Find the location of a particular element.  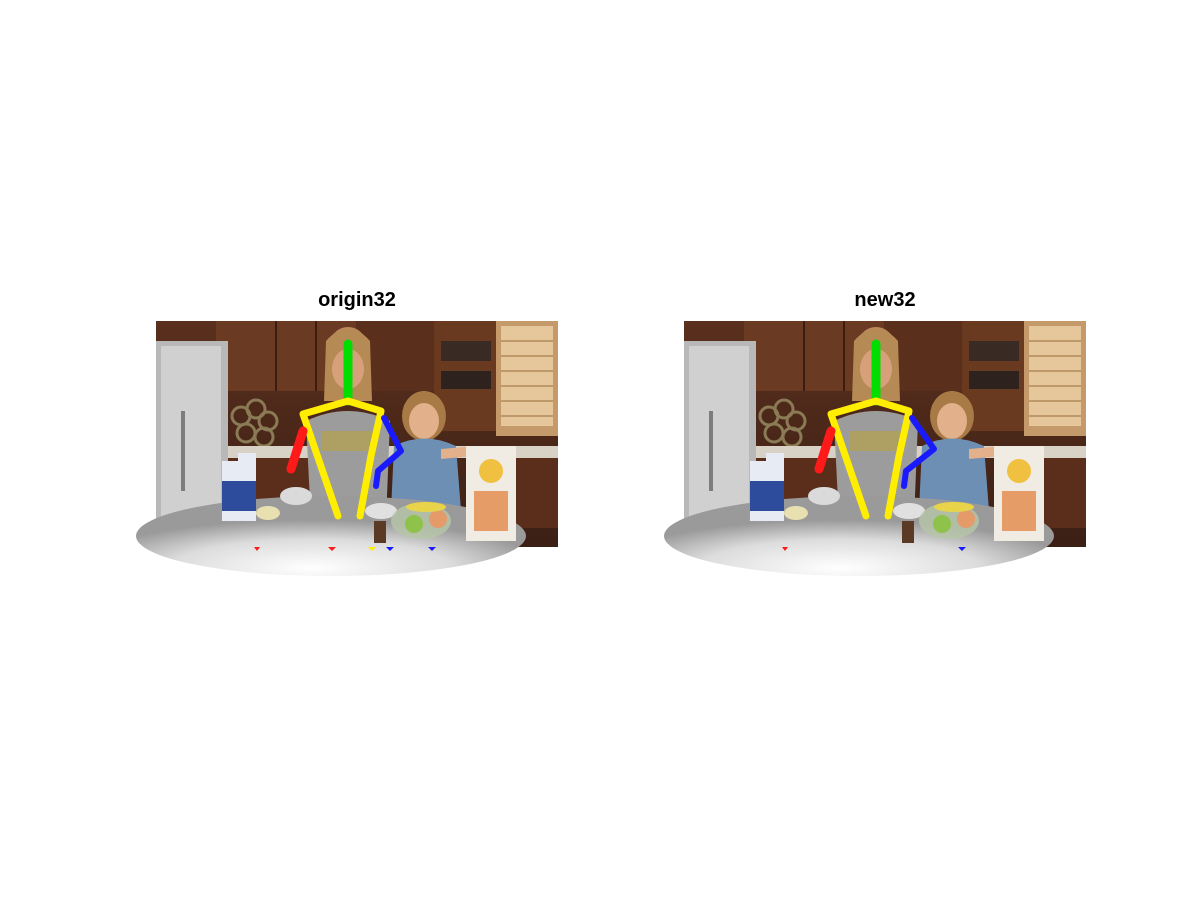

photo-scene is located at coordinates (347, 448).